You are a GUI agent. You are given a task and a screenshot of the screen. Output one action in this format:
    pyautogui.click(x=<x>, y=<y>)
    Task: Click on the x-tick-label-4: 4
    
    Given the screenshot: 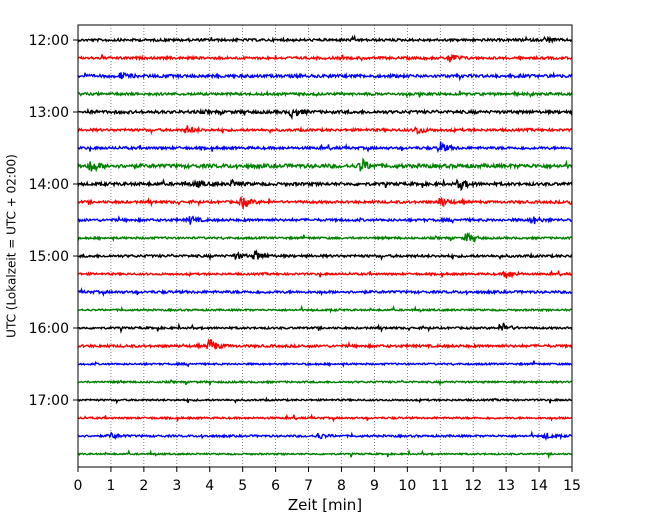 What is the action you would take?
    pyautogui.click(x=209, y=486)
    